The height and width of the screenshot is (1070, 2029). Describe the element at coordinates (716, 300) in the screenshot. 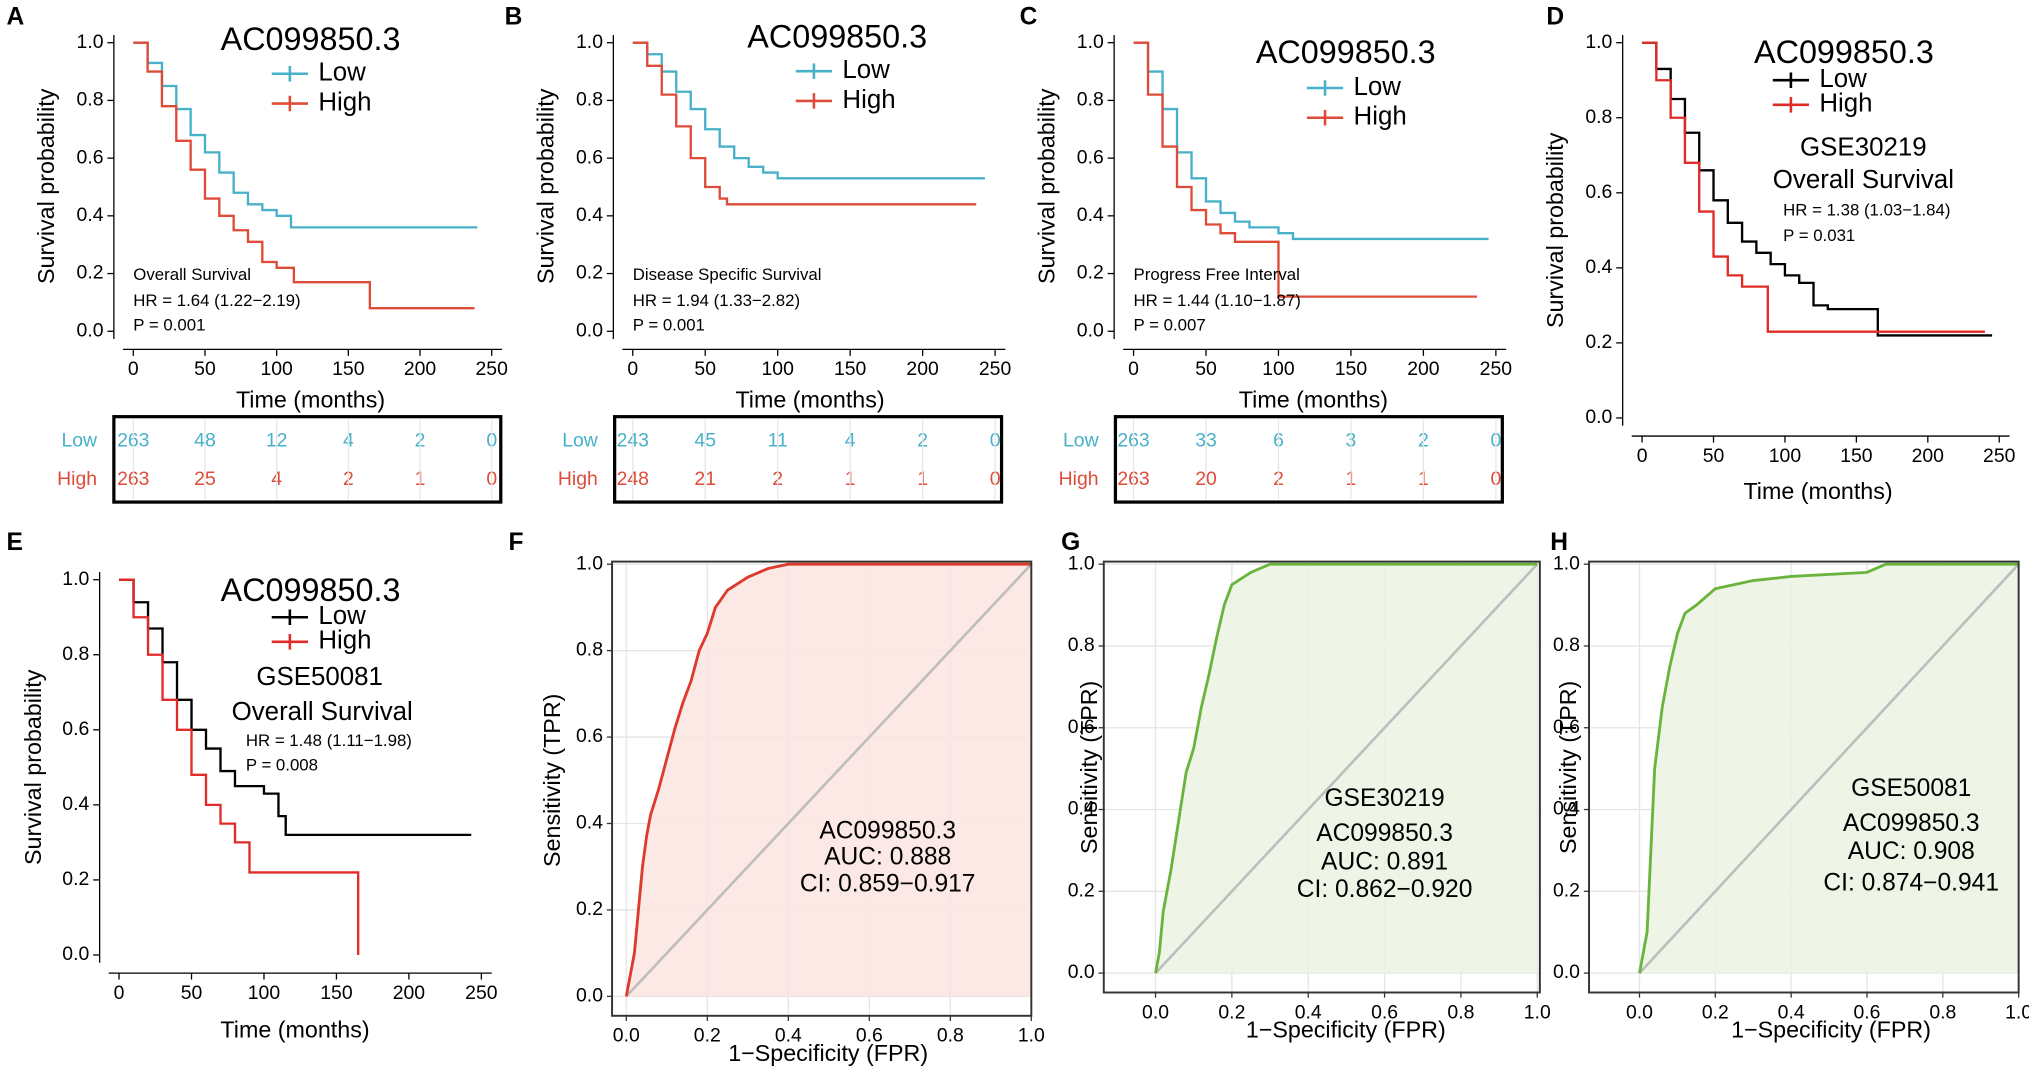

I see `annotation: HR = 1.94 (1.33−2.82)` at that location.